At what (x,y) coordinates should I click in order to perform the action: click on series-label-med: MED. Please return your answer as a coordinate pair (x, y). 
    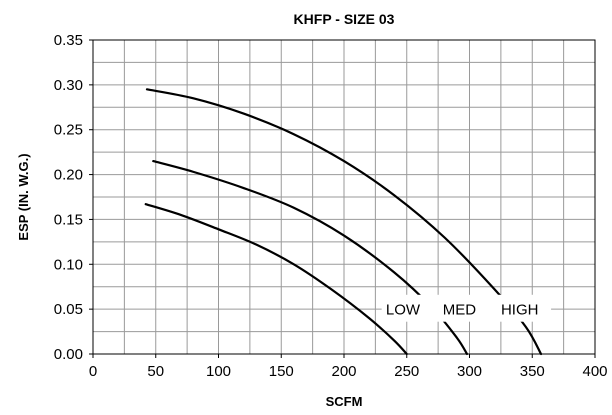
    Looking at the image, I should click on (460, 310).